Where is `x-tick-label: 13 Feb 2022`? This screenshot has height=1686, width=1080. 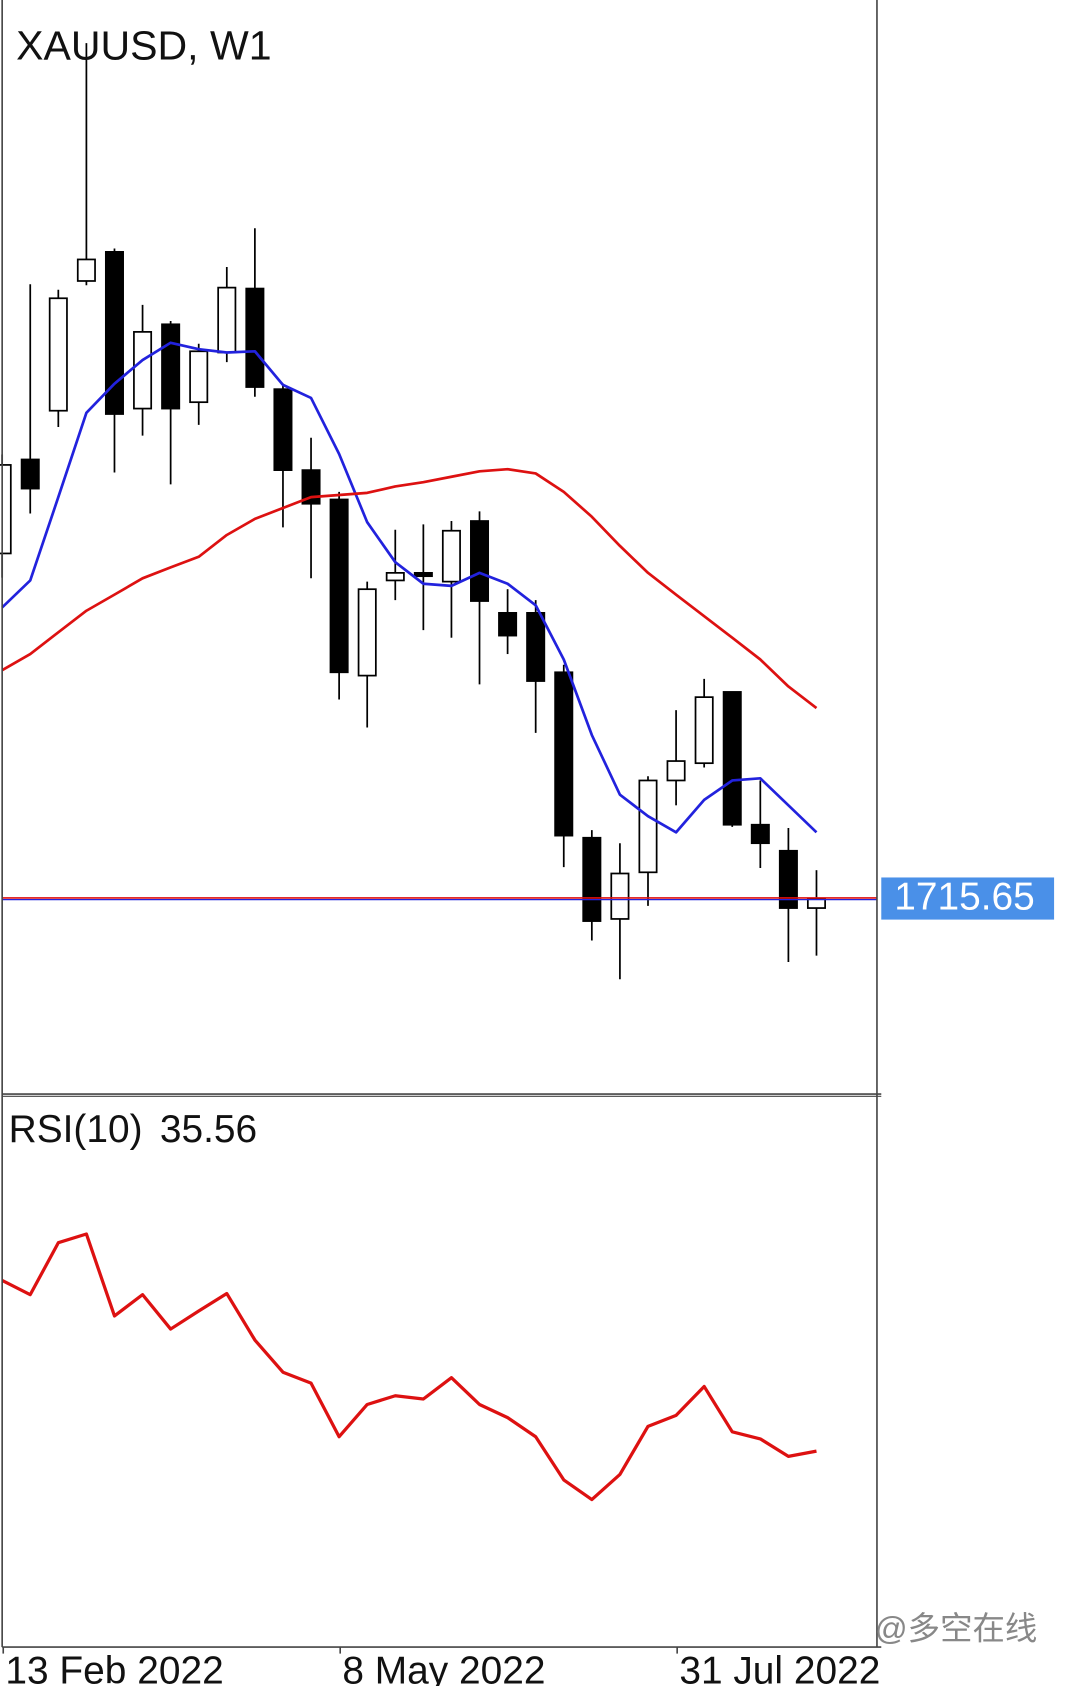 x-tick-label: 13 Feb 2022 is located at coordinates (114, 1667).